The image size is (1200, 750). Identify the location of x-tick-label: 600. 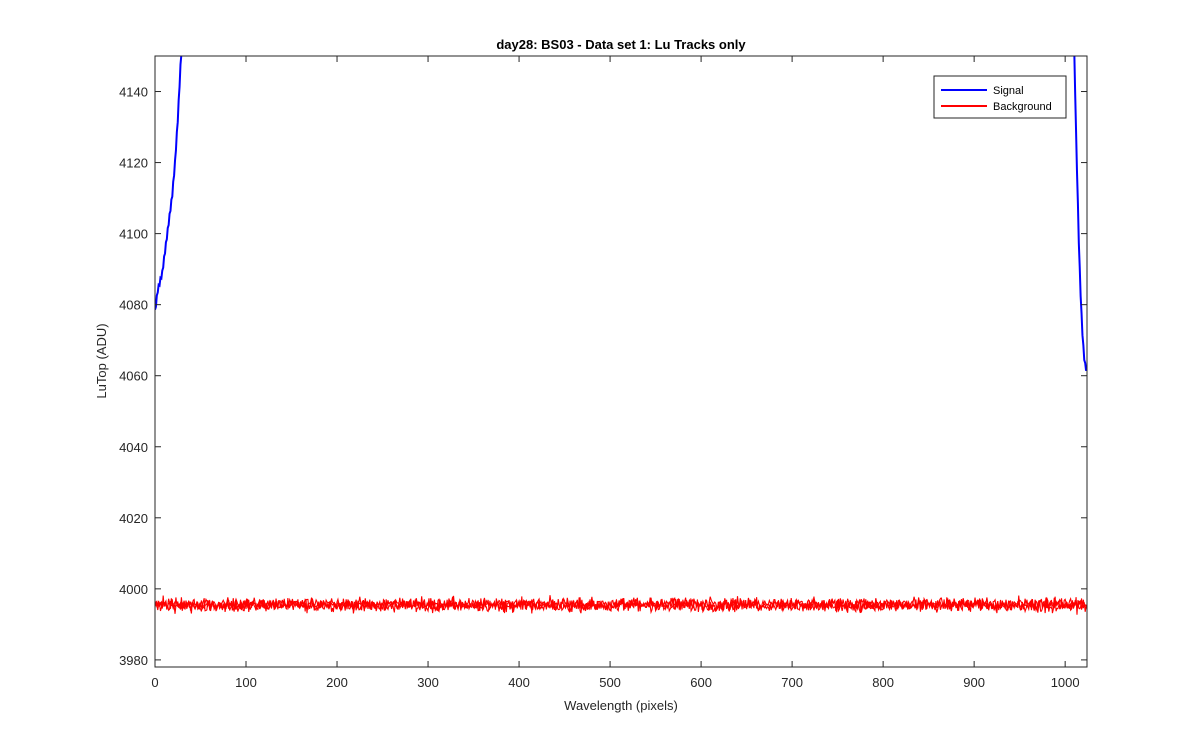
(701, 682).